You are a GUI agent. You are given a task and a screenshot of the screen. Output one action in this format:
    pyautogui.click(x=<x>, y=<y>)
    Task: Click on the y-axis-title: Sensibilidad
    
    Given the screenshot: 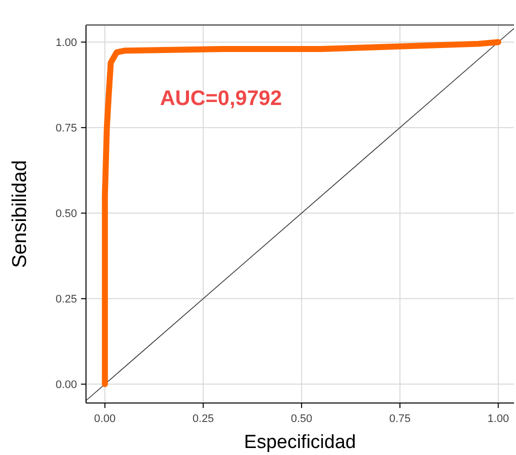 What is the action you would take?
    pyautogui.click(x=20, y=214)
    